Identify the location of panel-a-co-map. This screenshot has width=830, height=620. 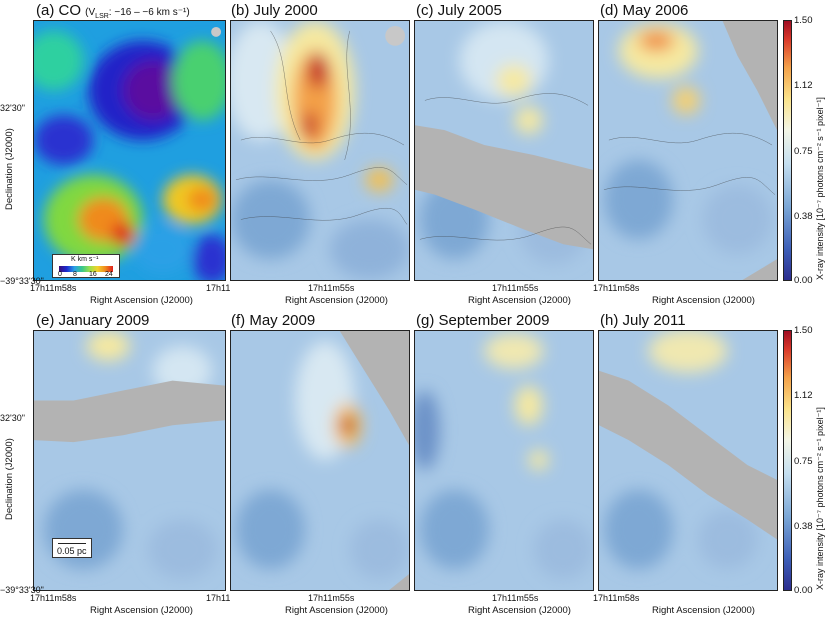
(129, 150).